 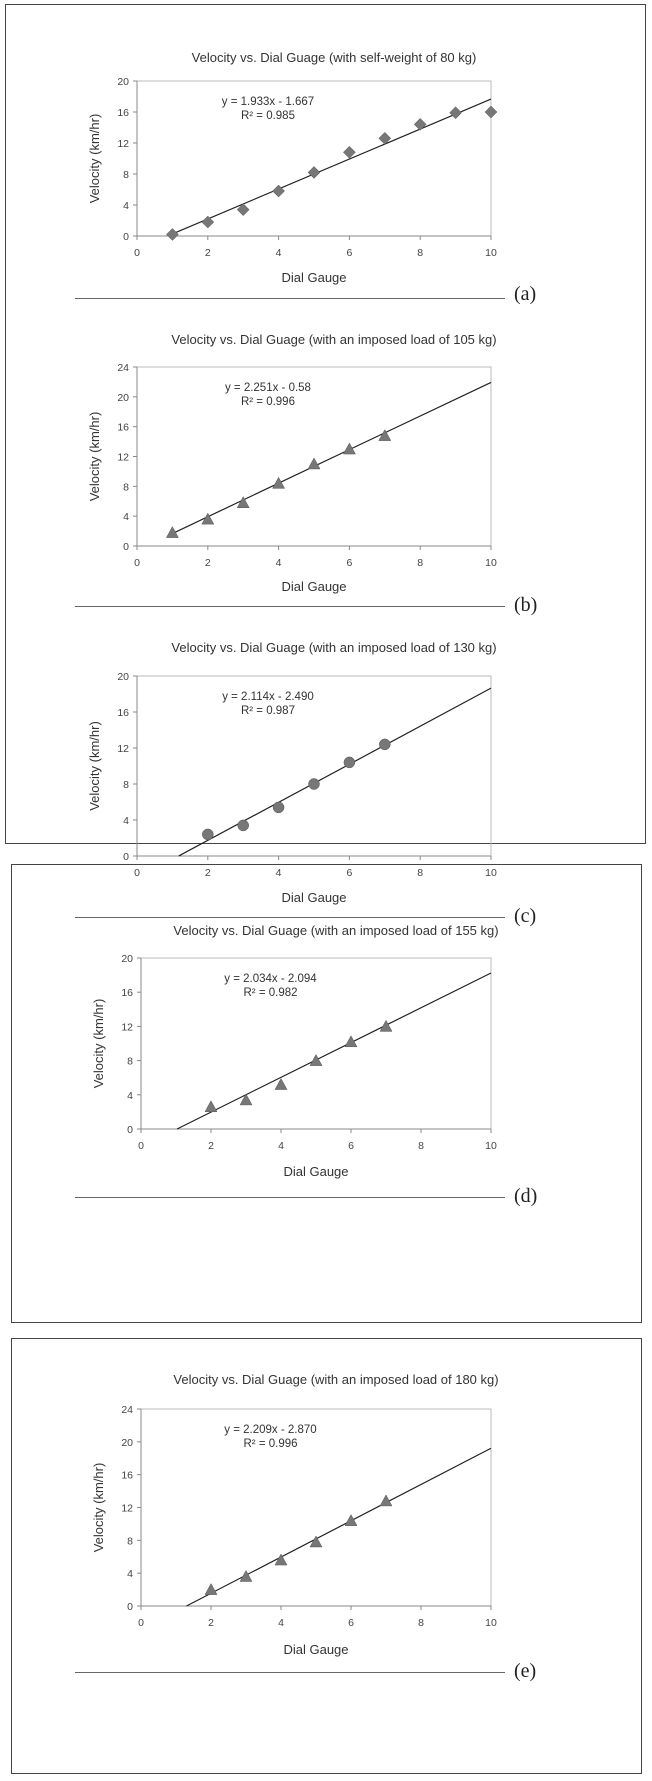 What do you see at coordinates (270, 993) in the screenshot?
I see `r-squared-label: R² = 0.982` at bounding box center [270, 993].